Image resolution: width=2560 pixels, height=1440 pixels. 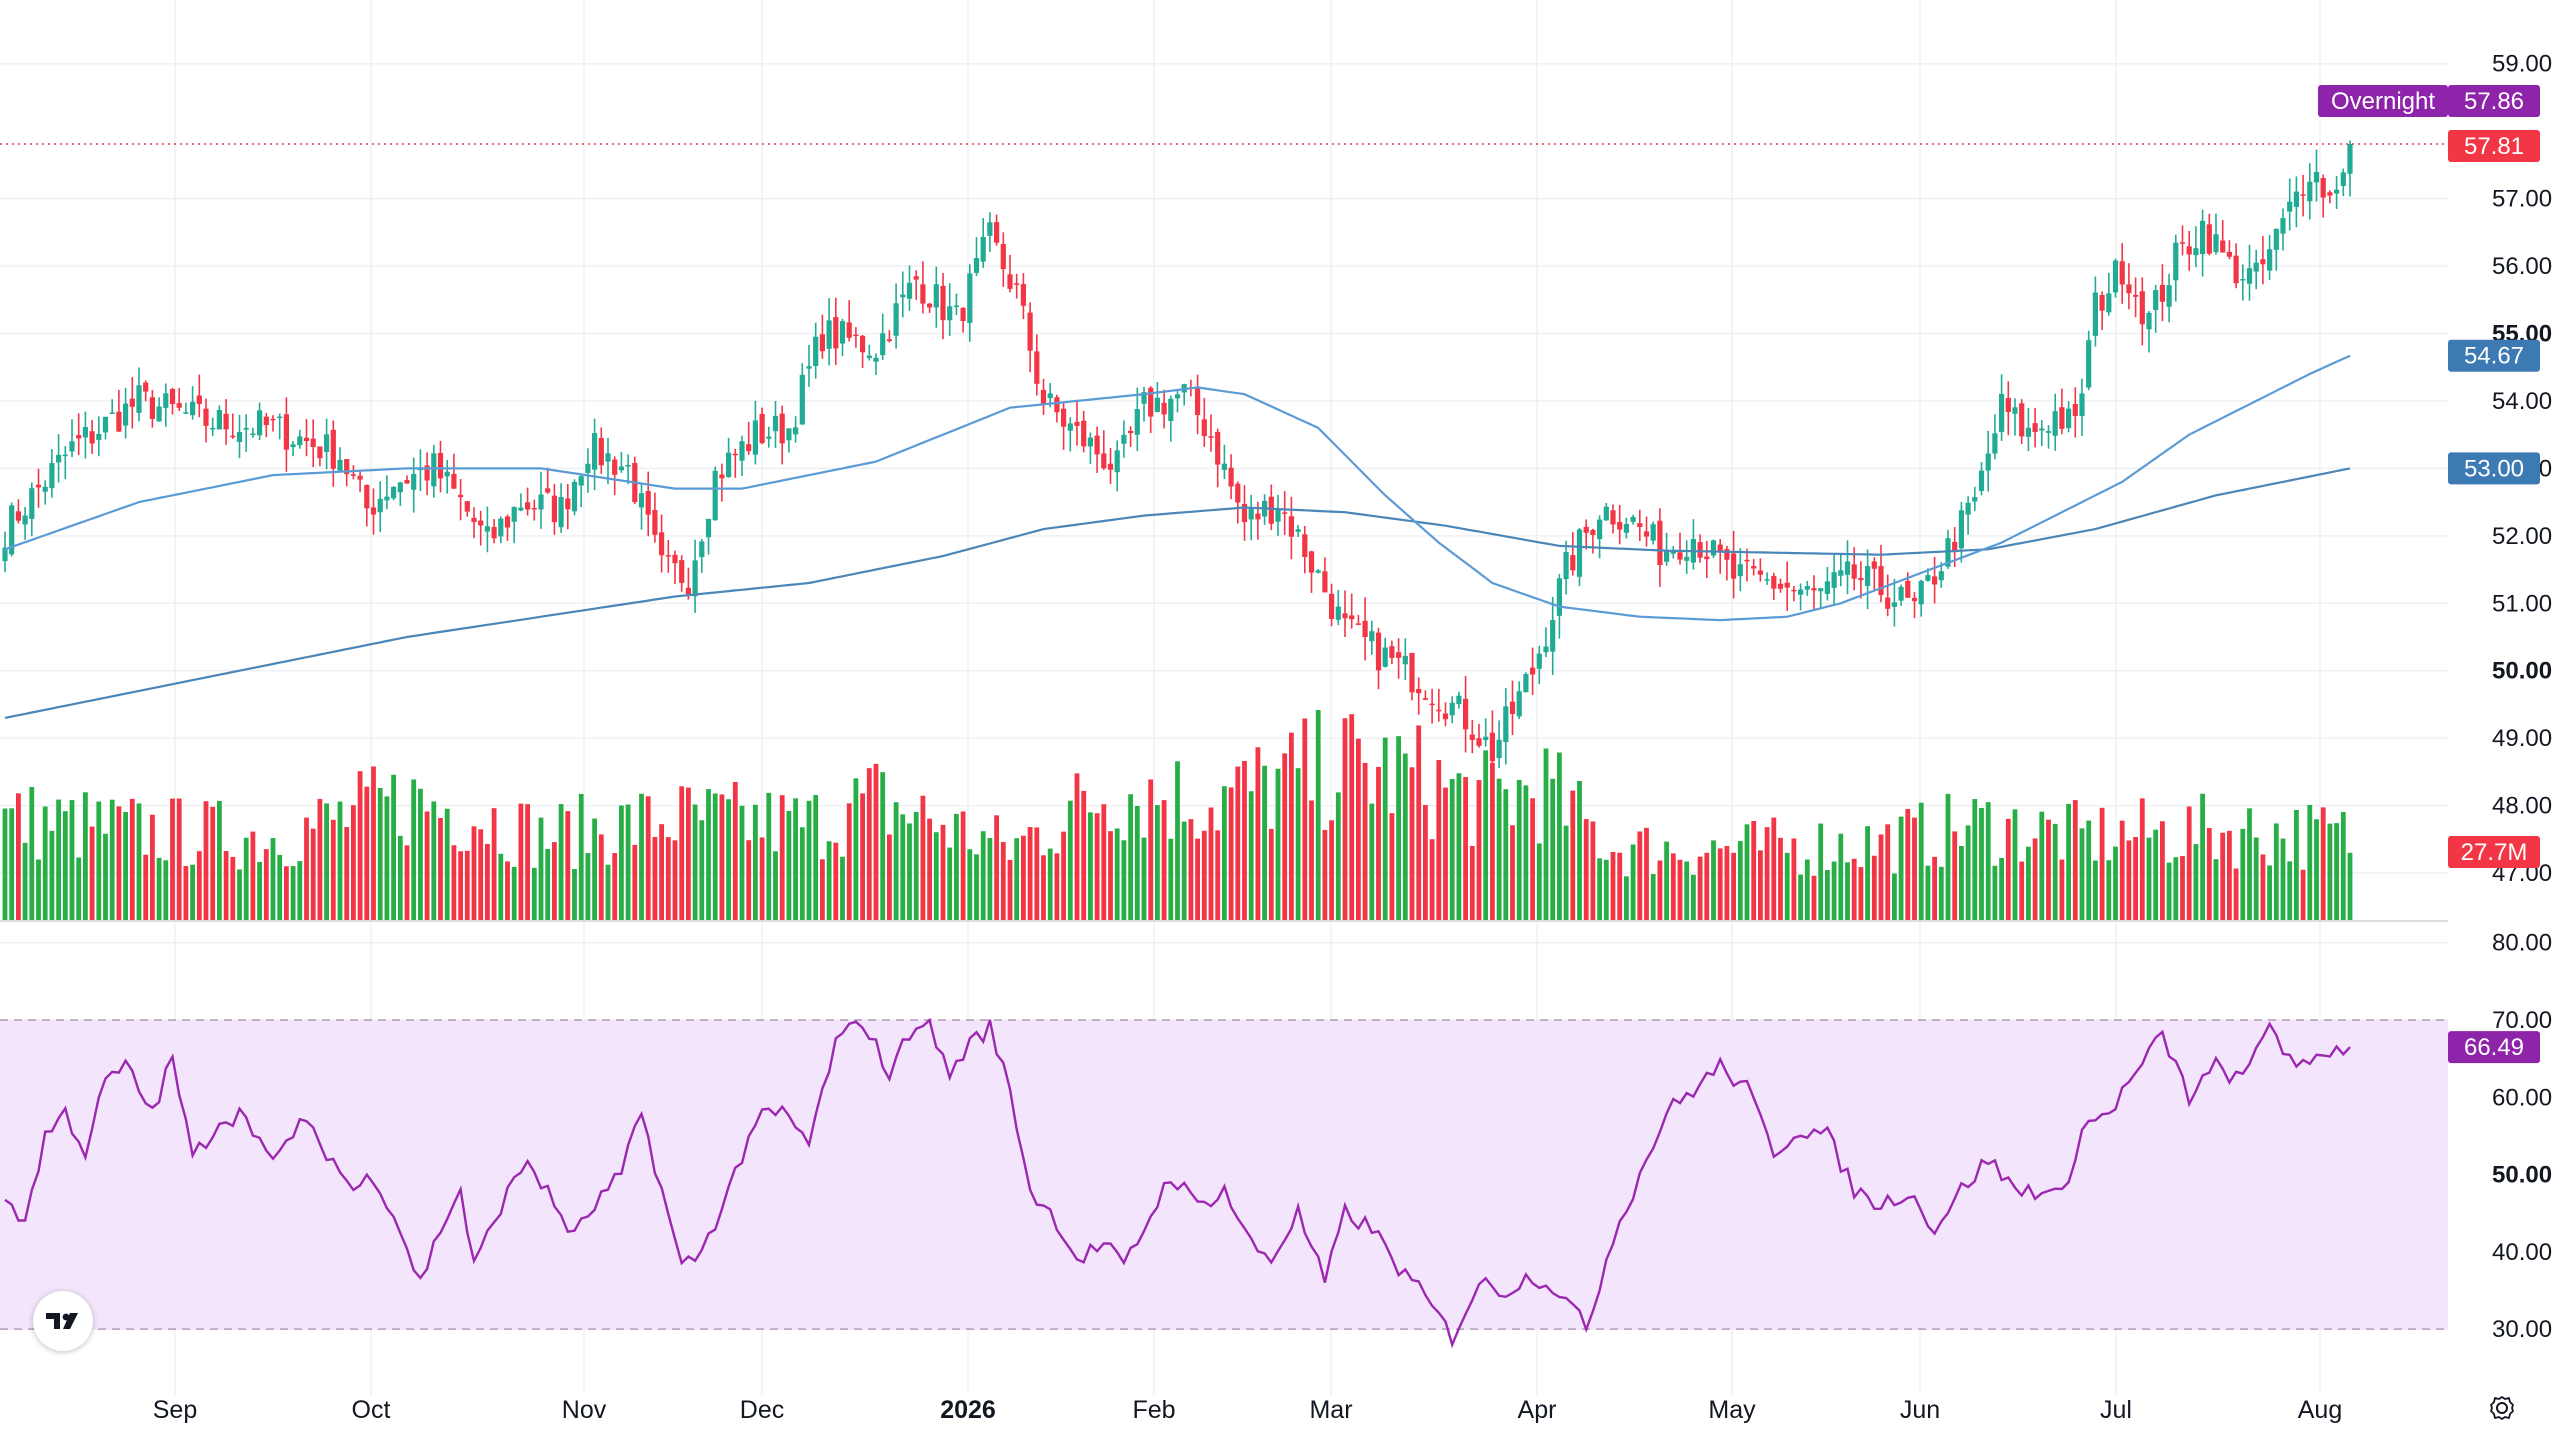 I want to click on last-price-badge-box, so click(x=2494, y=145).